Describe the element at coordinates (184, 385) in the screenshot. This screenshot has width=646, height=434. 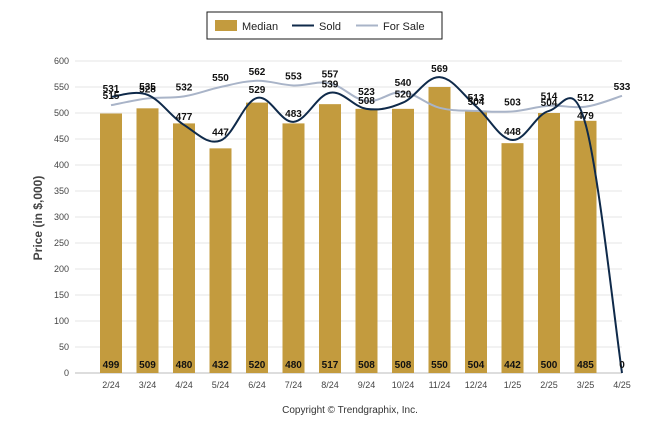
I see `x-tick-label: 4/24` at that location.